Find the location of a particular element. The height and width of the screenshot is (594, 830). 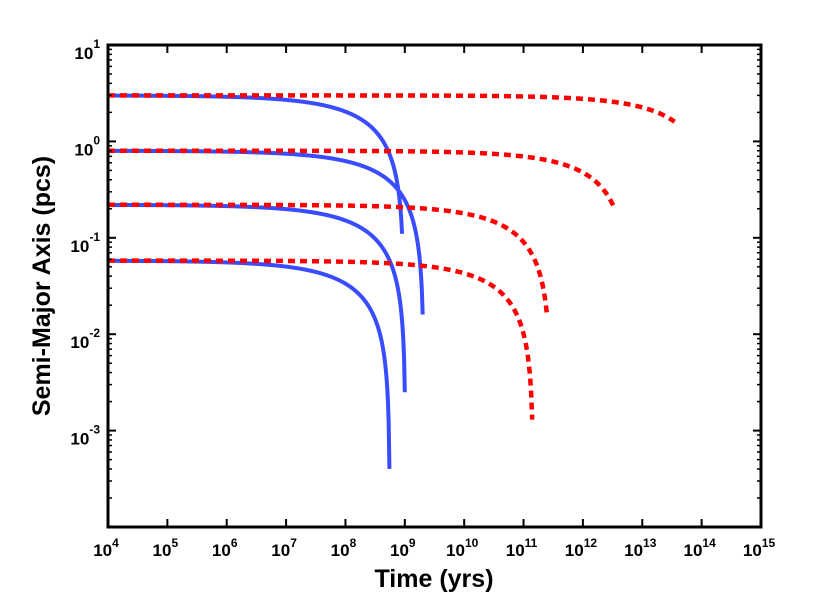

x-tick-label: 10⁷ is located at coordinates (284, 548).